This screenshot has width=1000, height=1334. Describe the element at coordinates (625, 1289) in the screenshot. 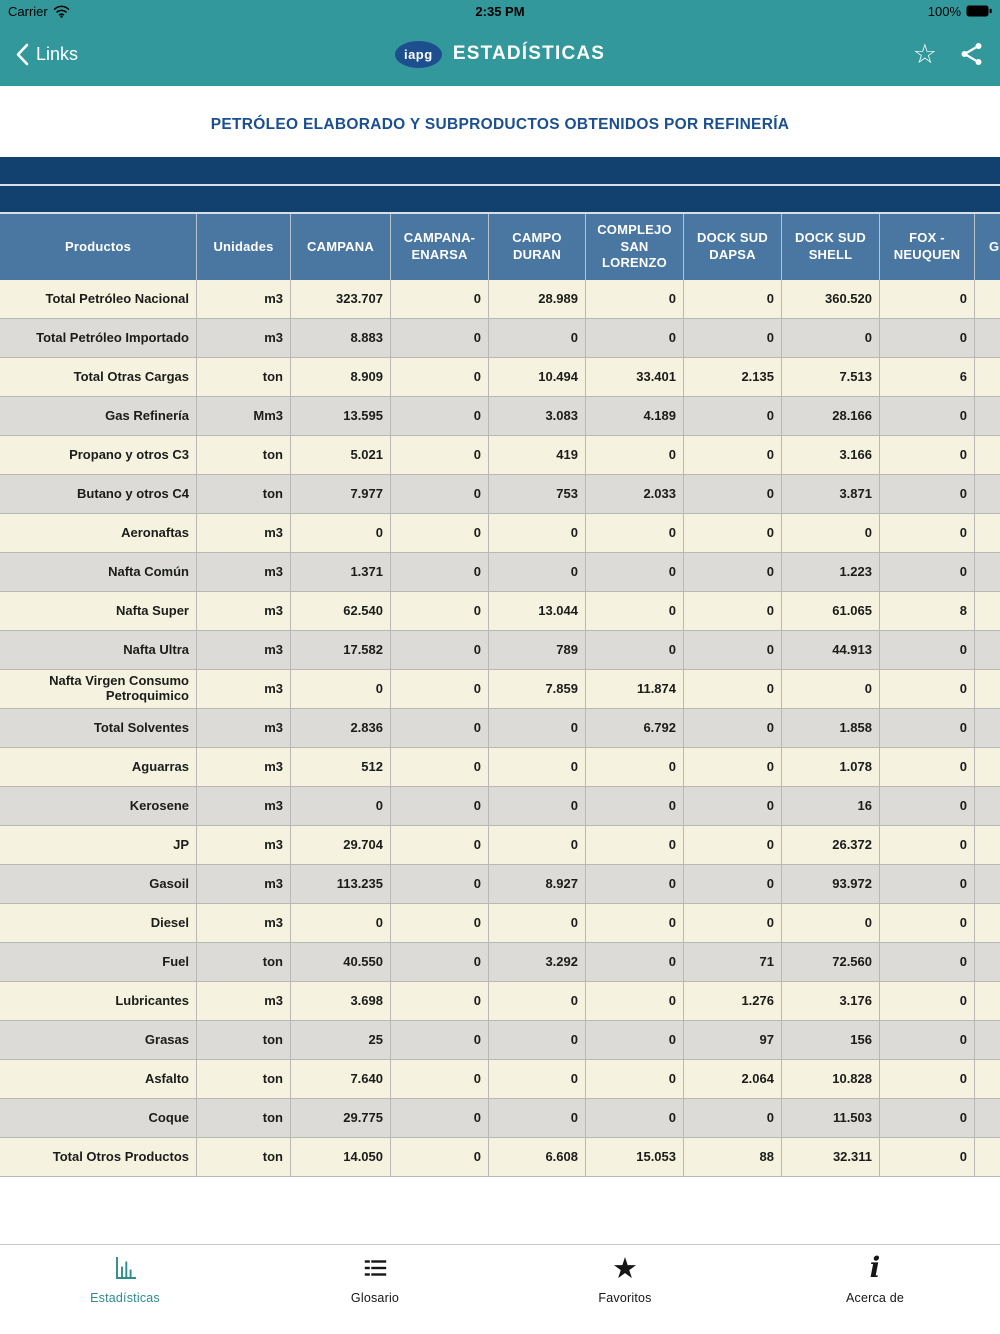

I see `tab-favoritos: ★ Favoritos` at that location.